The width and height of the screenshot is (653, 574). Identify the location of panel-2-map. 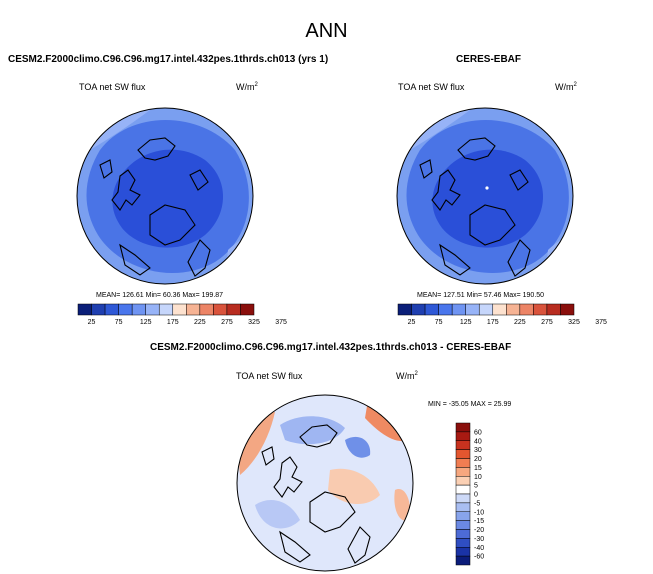
(485, 196).